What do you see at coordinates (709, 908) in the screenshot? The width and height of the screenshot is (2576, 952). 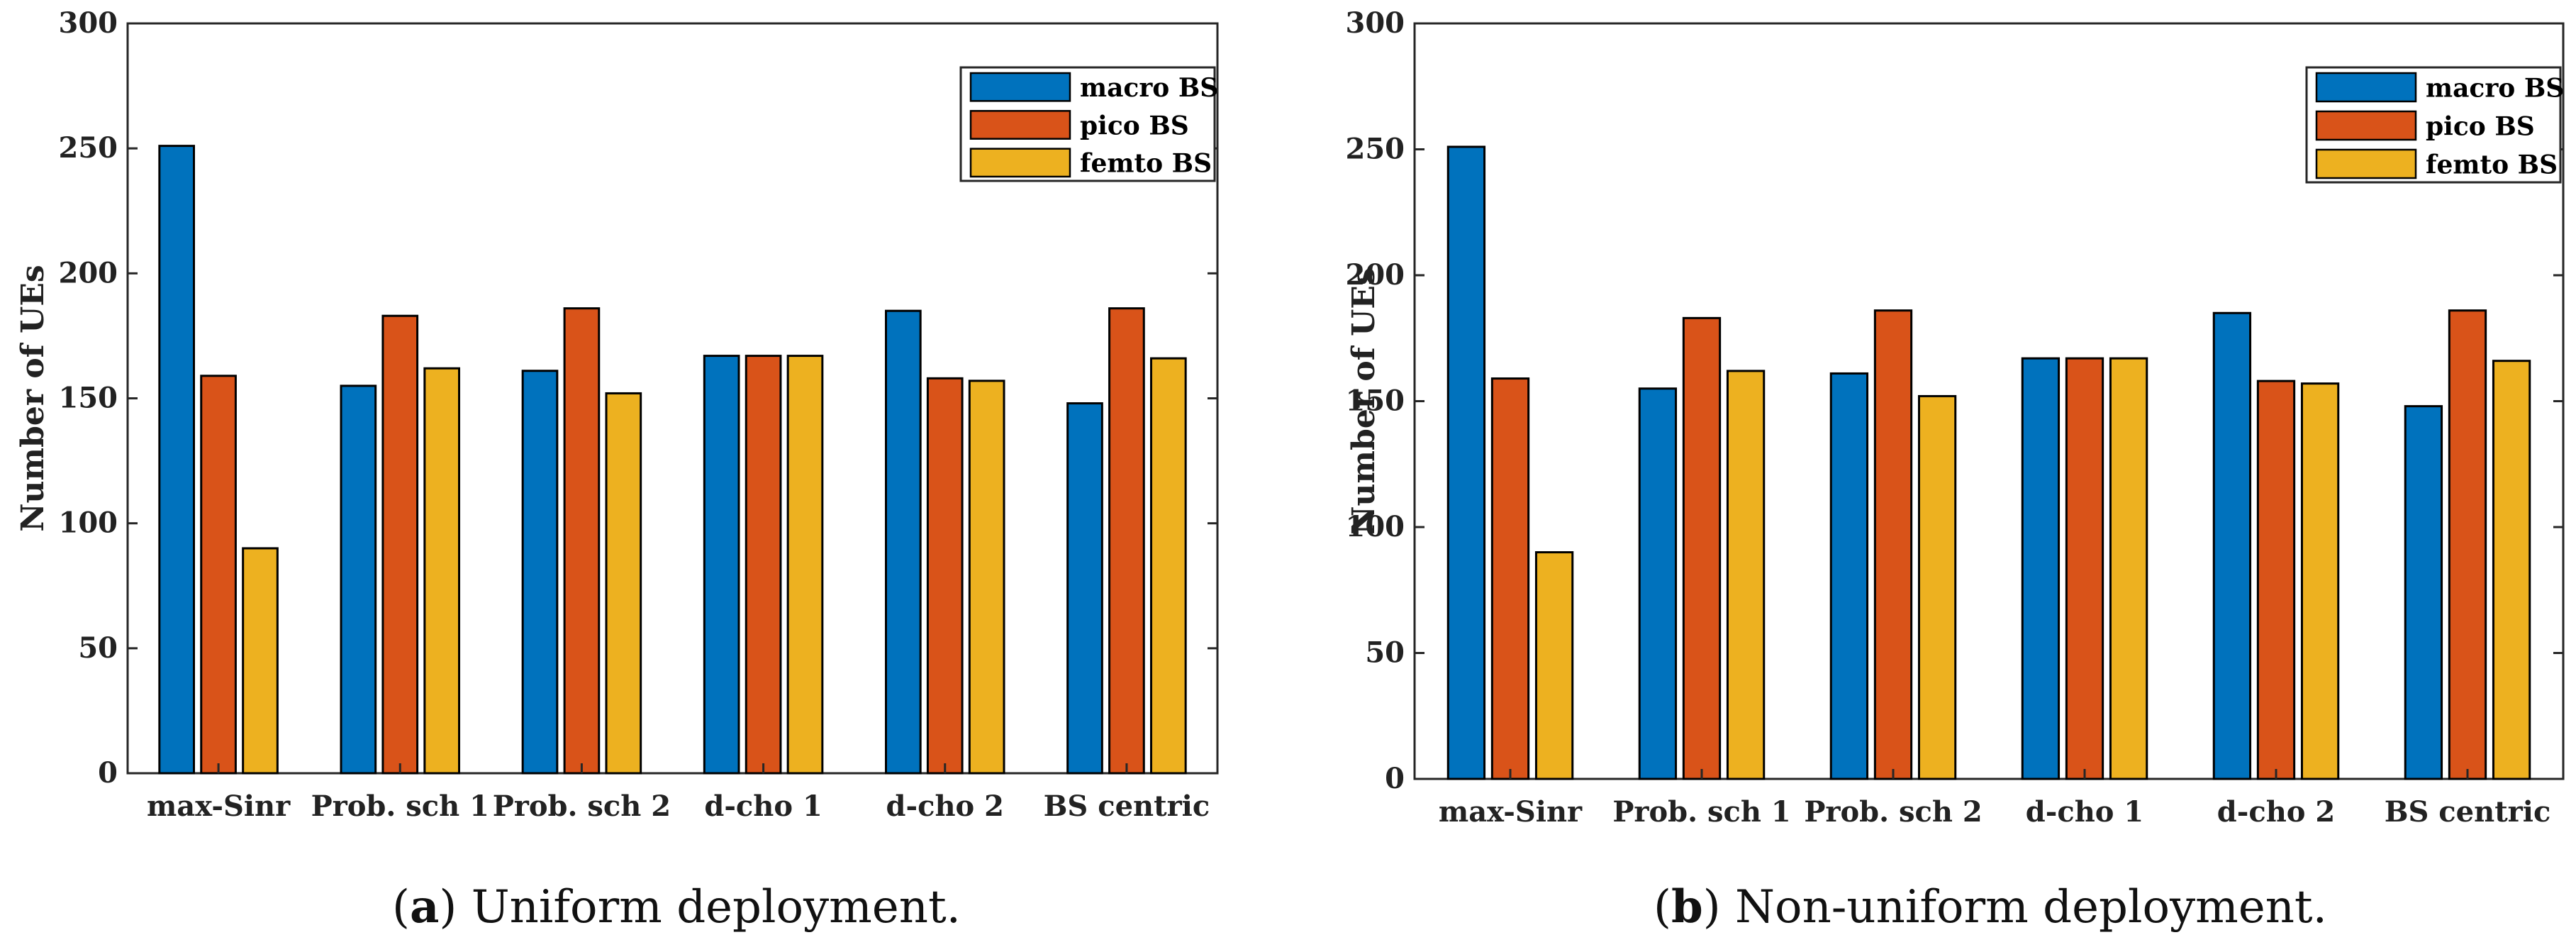 I see `caption-text: Uniform deployment.` at bounding box center [709, 908].